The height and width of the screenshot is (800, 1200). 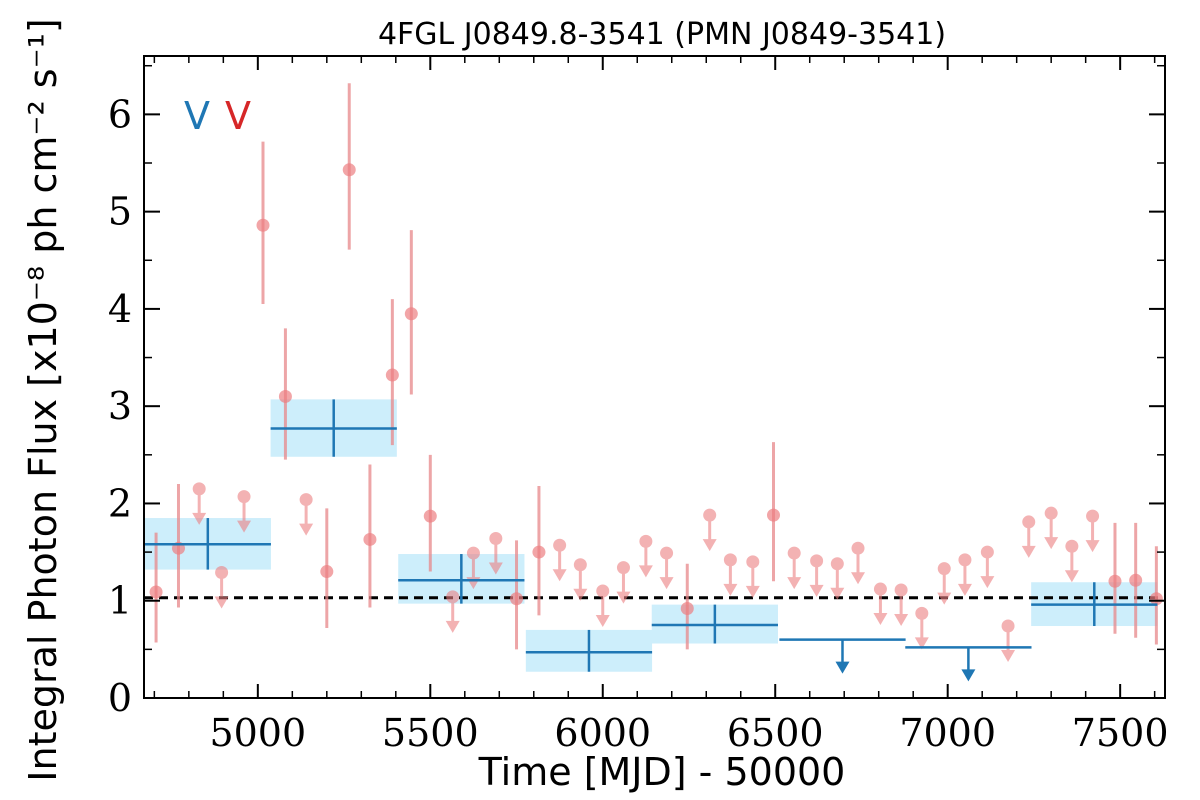 I want to click on short-bin-ul-arrow-22-head, so click(x=623, y=597).